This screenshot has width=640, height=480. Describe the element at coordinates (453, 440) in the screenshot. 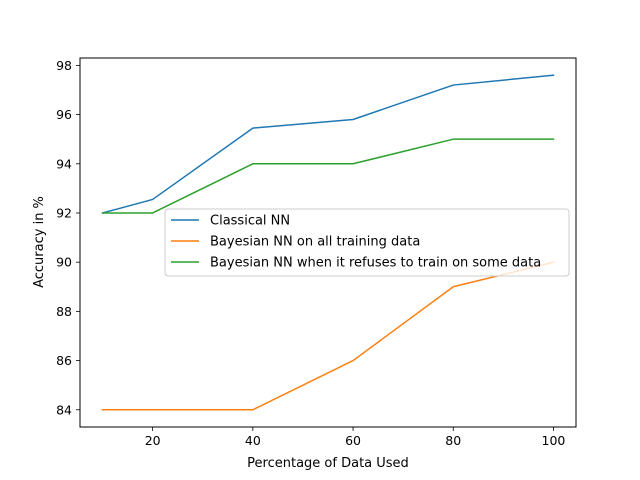

I see `x-tick-label: 80` at that location.